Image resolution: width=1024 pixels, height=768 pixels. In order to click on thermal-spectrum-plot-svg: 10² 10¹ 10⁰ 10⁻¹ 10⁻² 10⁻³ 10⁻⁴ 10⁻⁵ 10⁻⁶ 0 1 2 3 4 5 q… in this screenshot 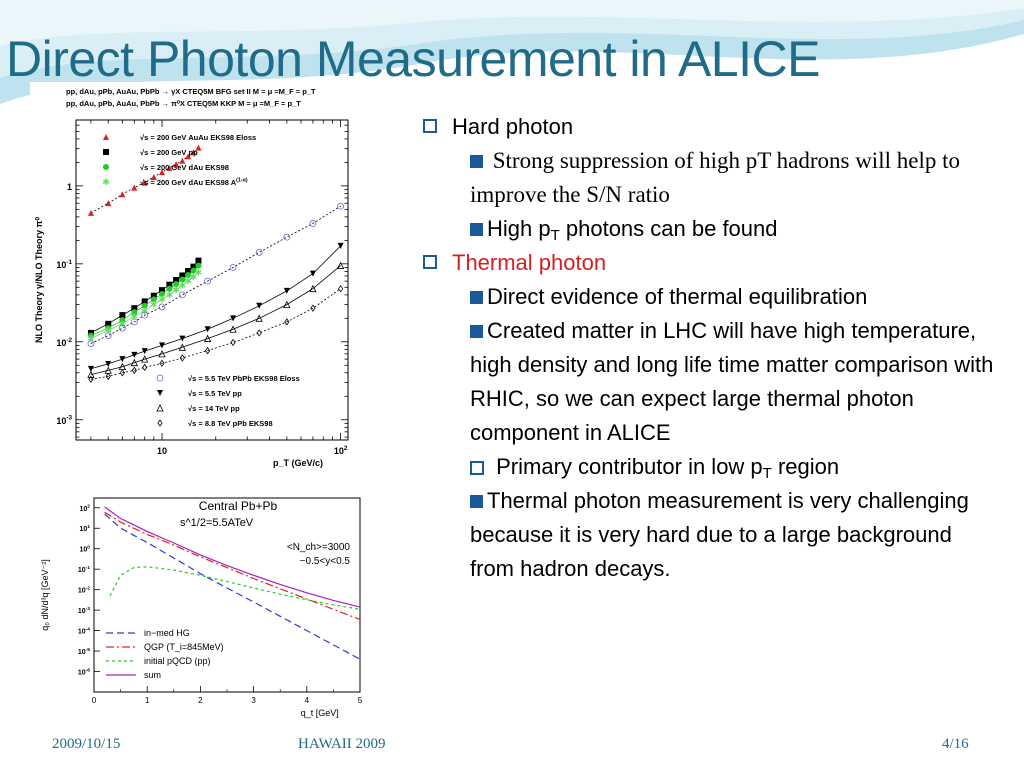, I will do `click(201, 607)`.